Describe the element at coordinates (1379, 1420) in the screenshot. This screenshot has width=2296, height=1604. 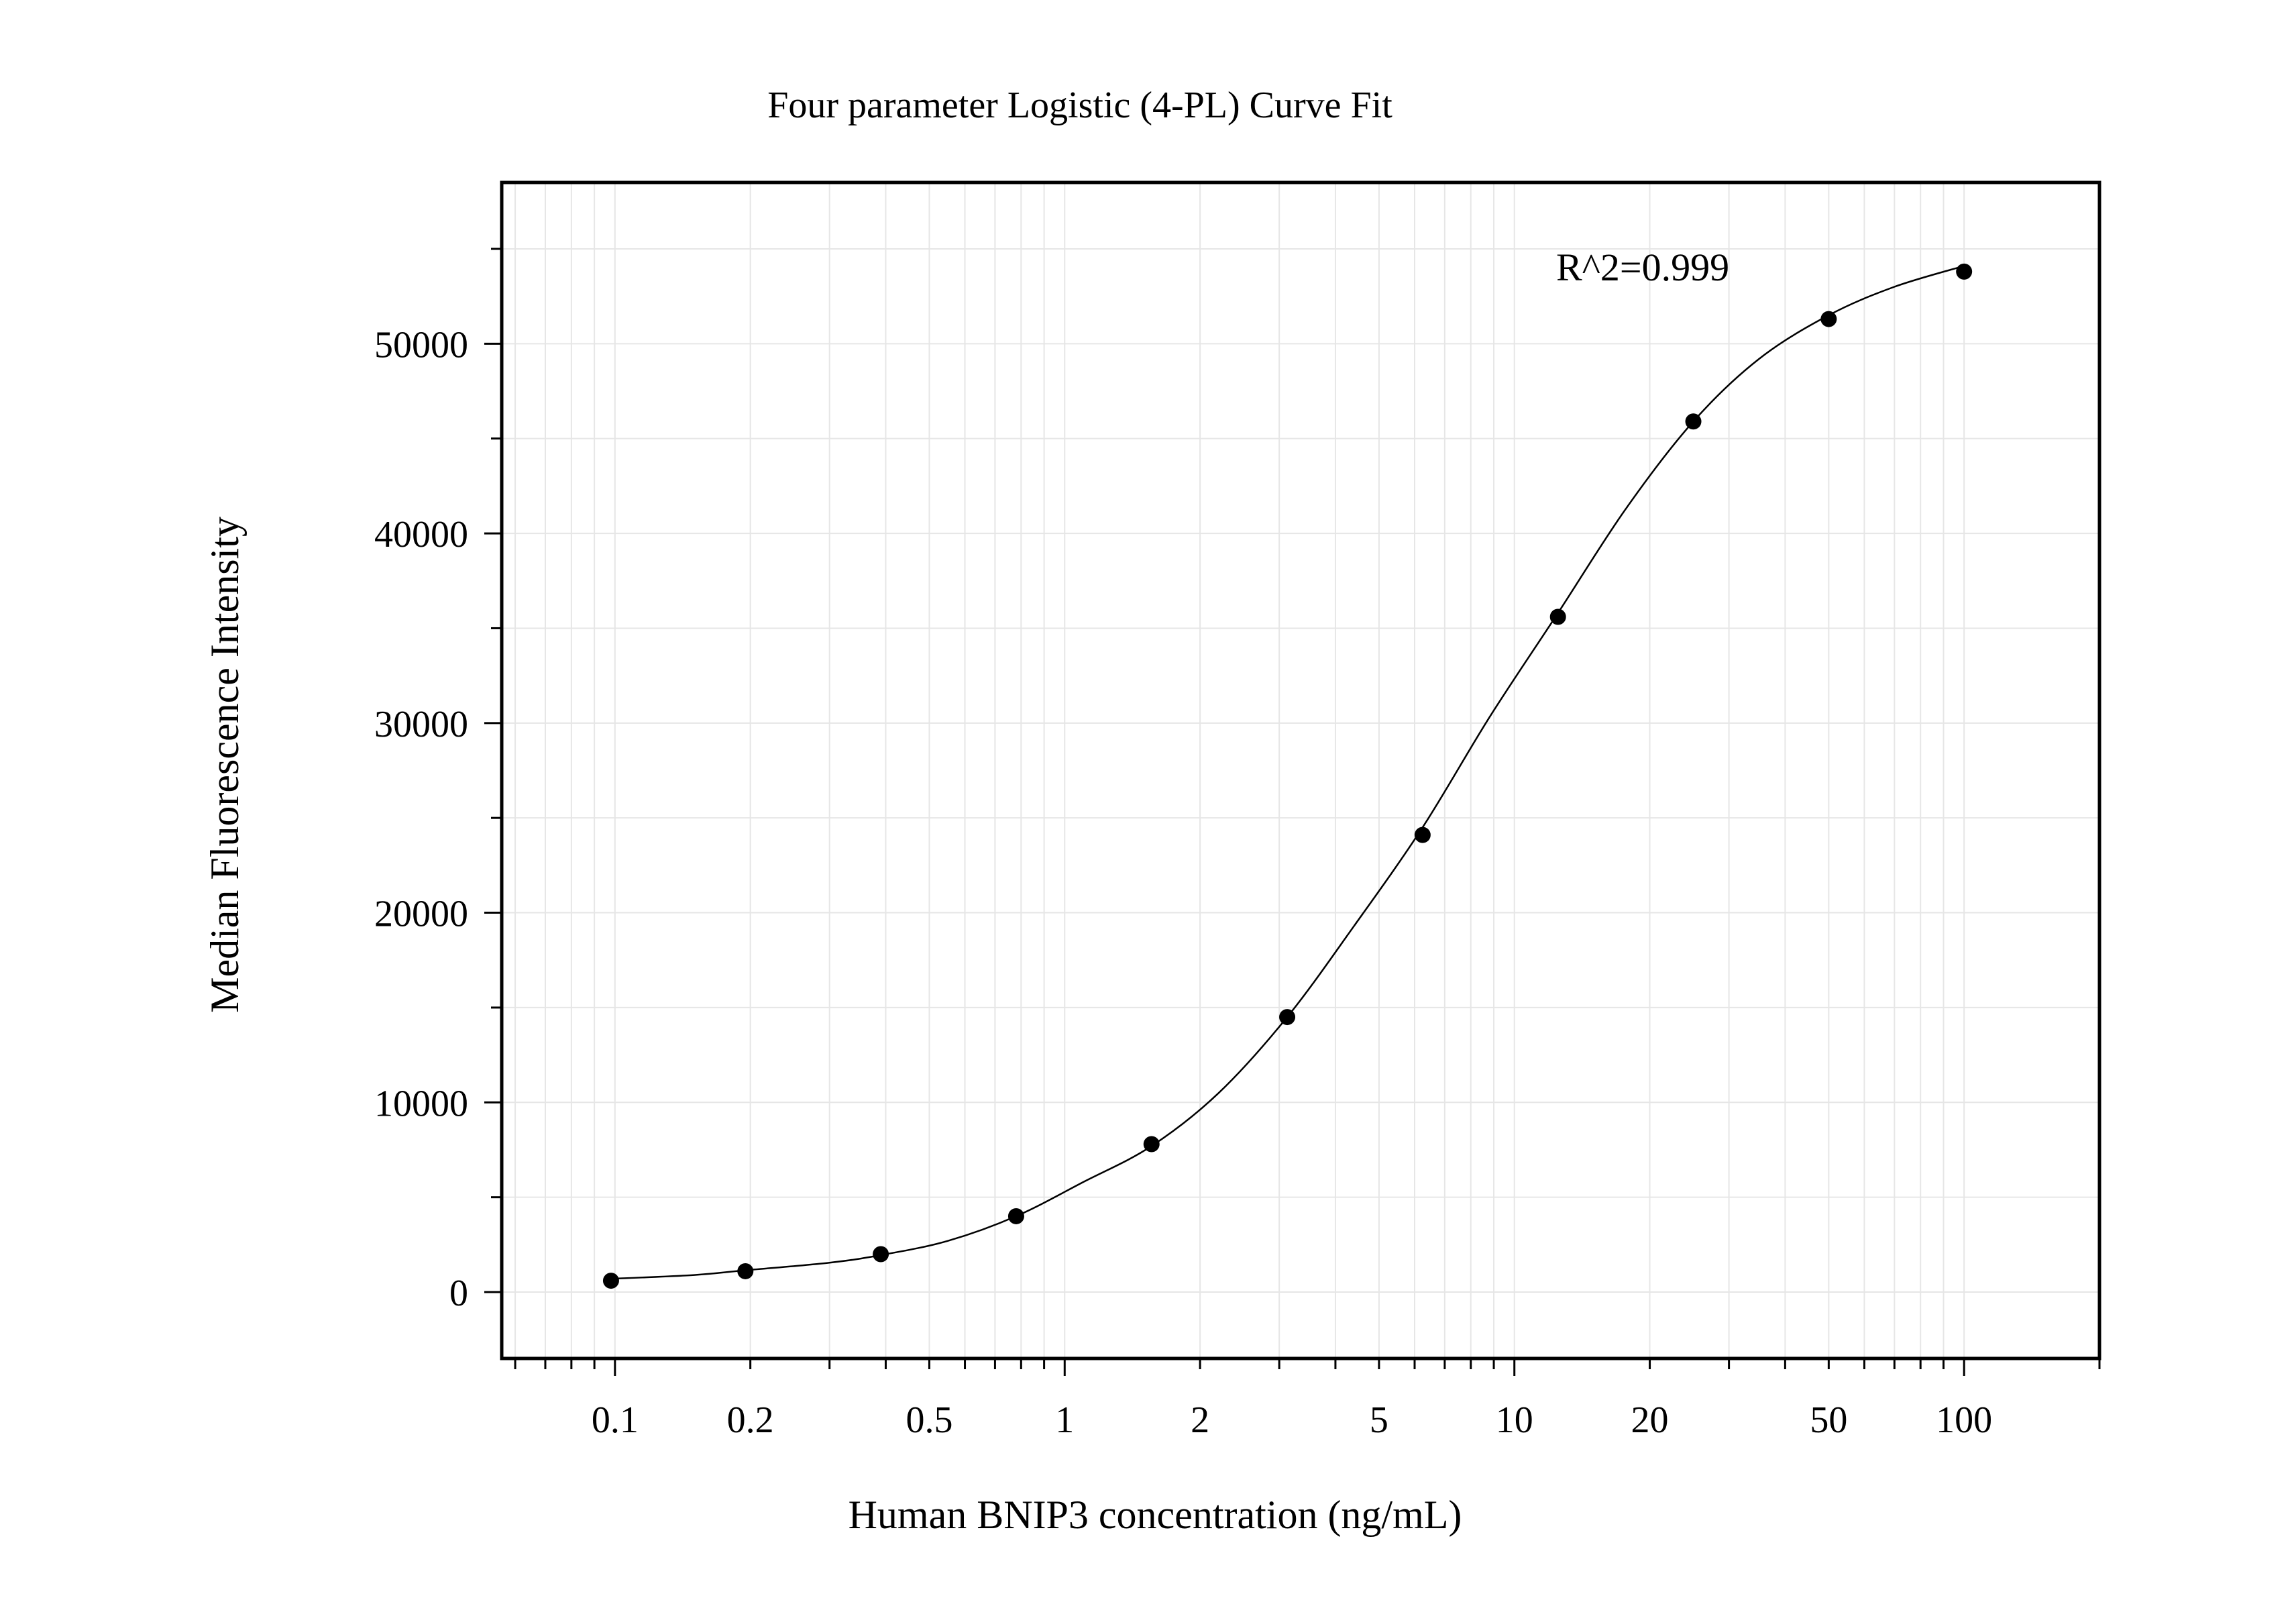
I see `x-tick-label: 5` at that location.